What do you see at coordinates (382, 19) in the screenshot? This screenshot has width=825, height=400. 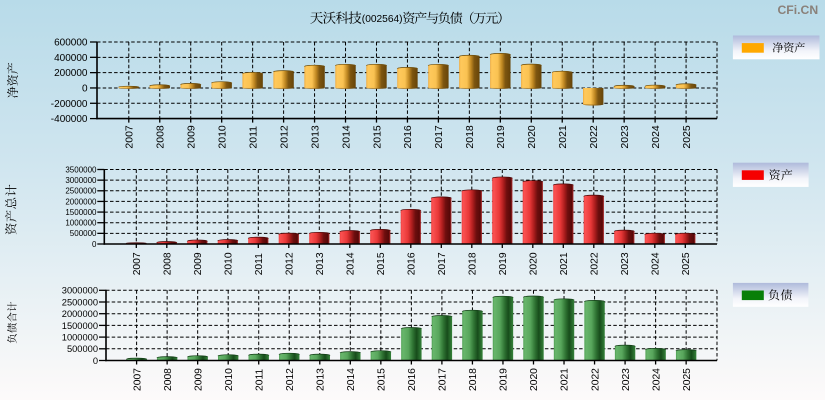 I see `svg-text: (002564)` at bounding box center [382, 19].